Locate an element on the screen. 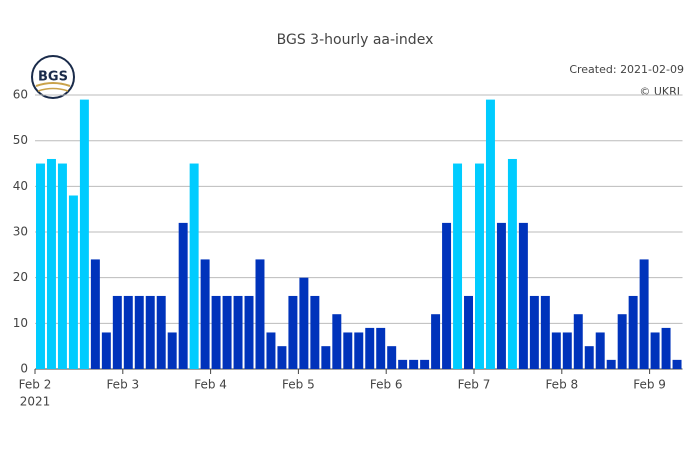 This screenshot has width=690, height=450. logo-text: BGS is located at coordinates (53, 77).